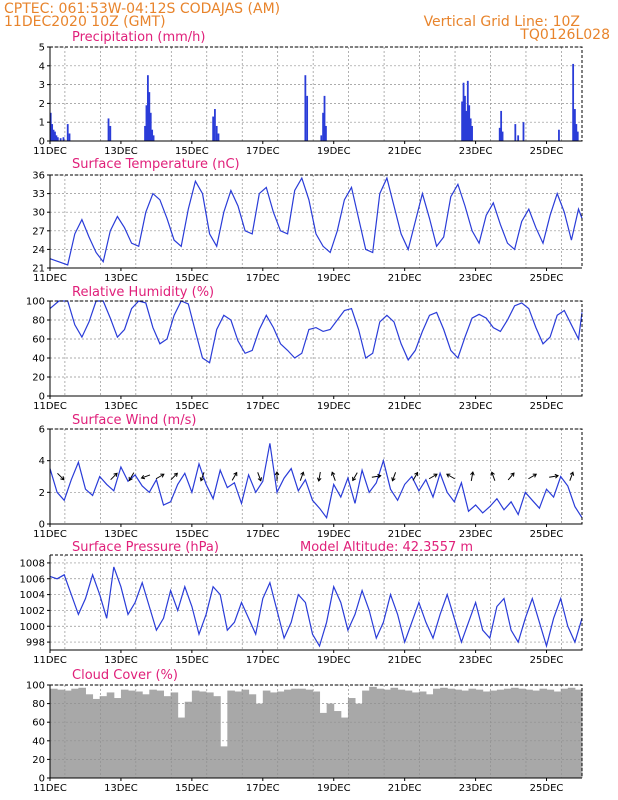  I want to click on panel-title: Surface Pressure (hPa), so click(145, 547).